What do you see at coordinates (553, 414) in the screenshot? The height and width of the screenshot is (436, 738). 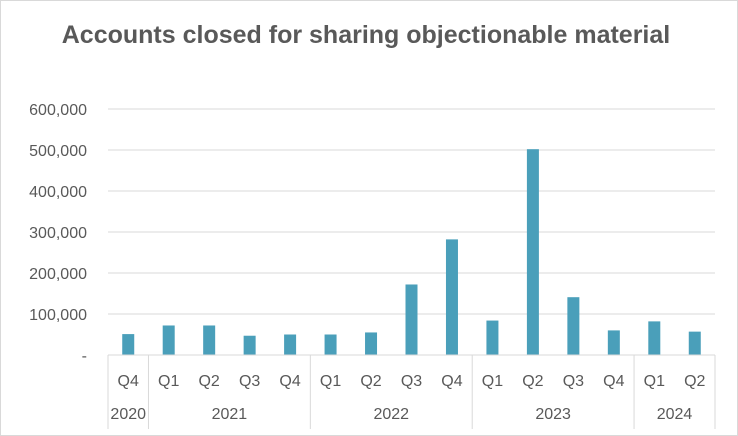 I see `year-label: 2023` at bounding box center [553, 414].